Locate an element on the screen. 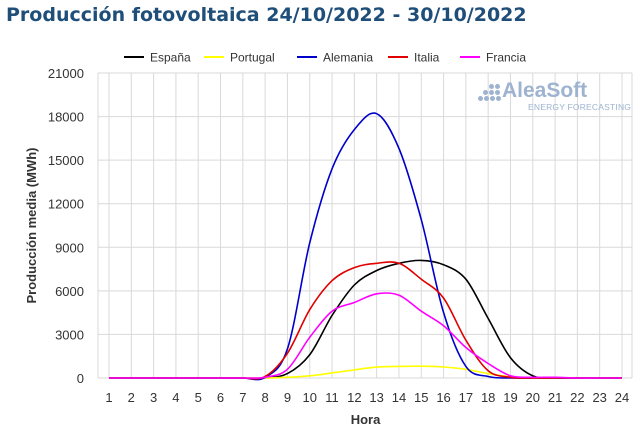 The width and height of the screenshot is (640, 446). x-tick-label: 12 is located at coordinates (354, 397).